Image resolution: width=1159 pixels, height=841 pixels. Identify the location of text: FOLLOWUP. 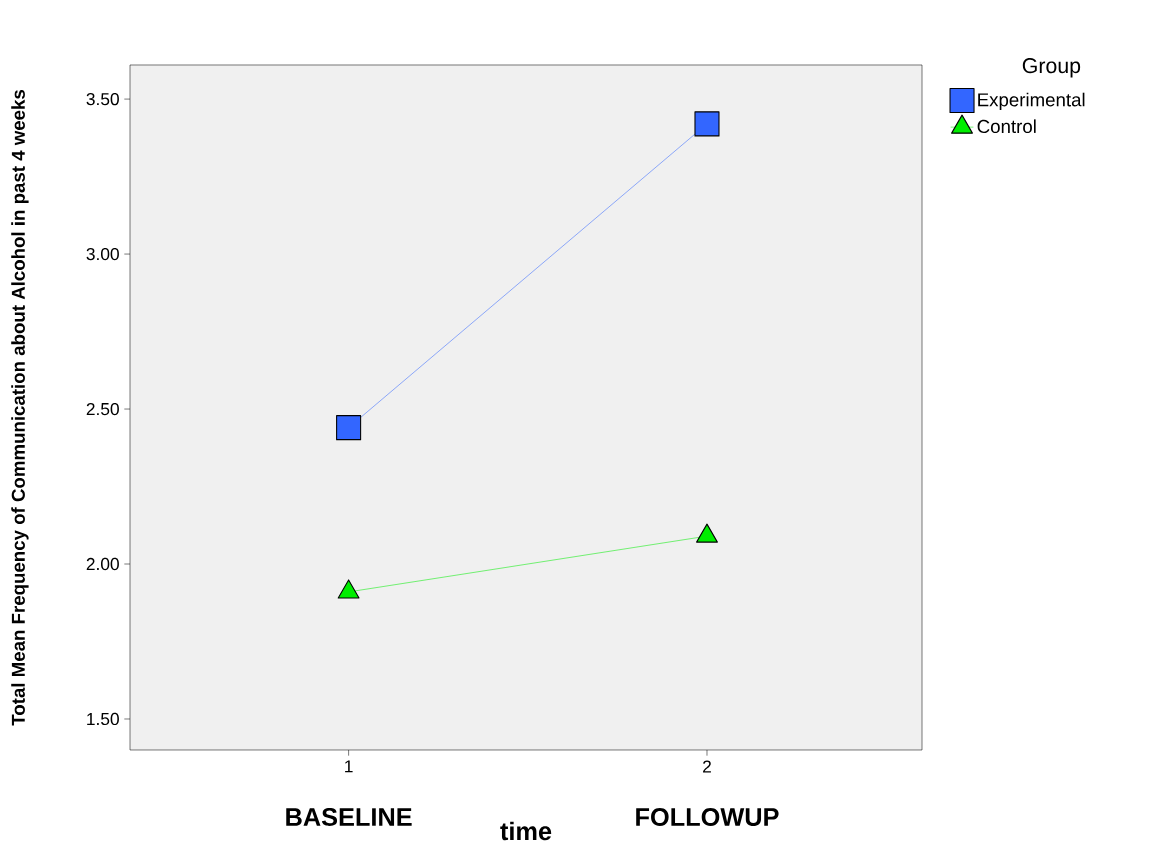
(707, 817).